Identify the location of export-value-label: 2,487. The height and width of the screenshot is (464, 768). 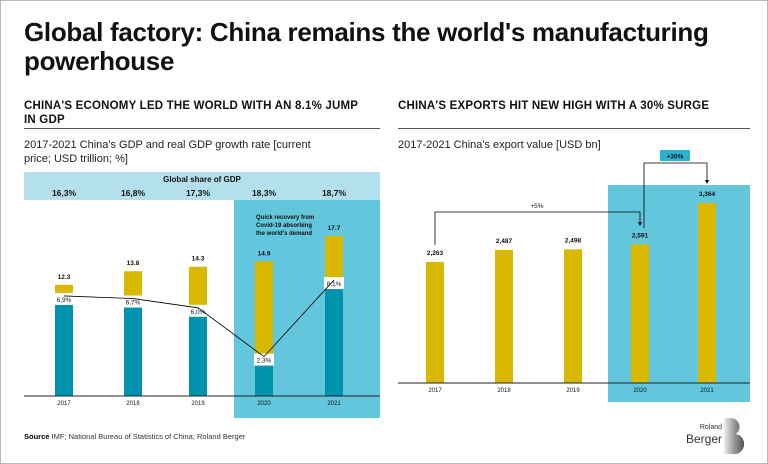
(504, 241).